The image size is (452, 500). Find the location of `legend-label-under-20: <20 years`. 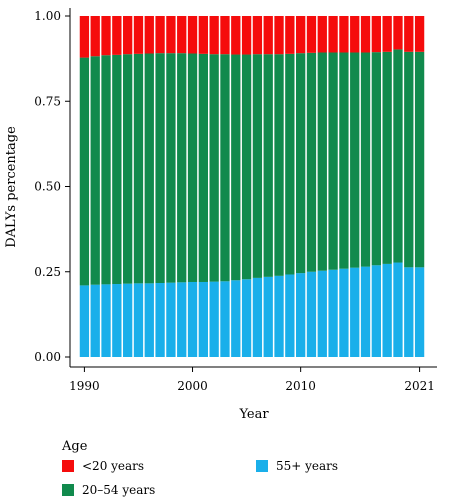

legend-label-under-20: <20 years is located at coordinates (113, 466).